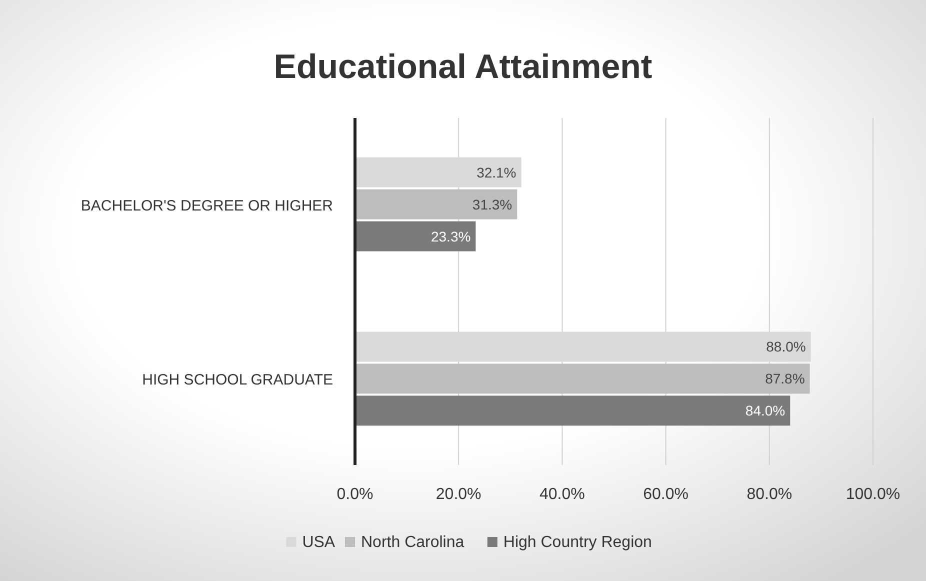 The height and width of the screenshot is (581, 926). I want to click on data-label: 84.0%, so click(765, 410).